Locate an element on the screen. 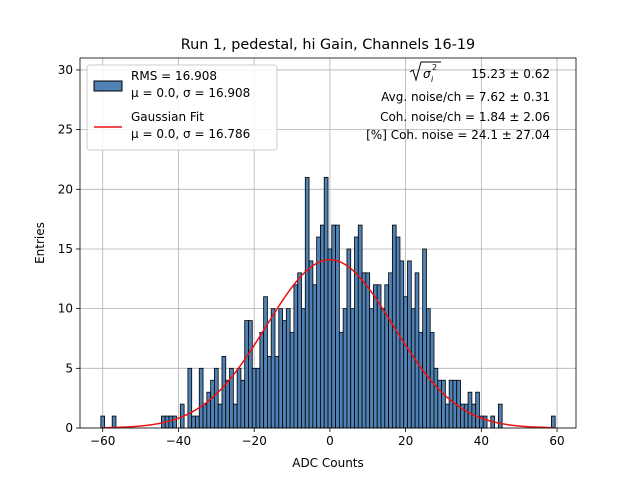  x-tick-label: 20 is located at coordinates (405, 441).